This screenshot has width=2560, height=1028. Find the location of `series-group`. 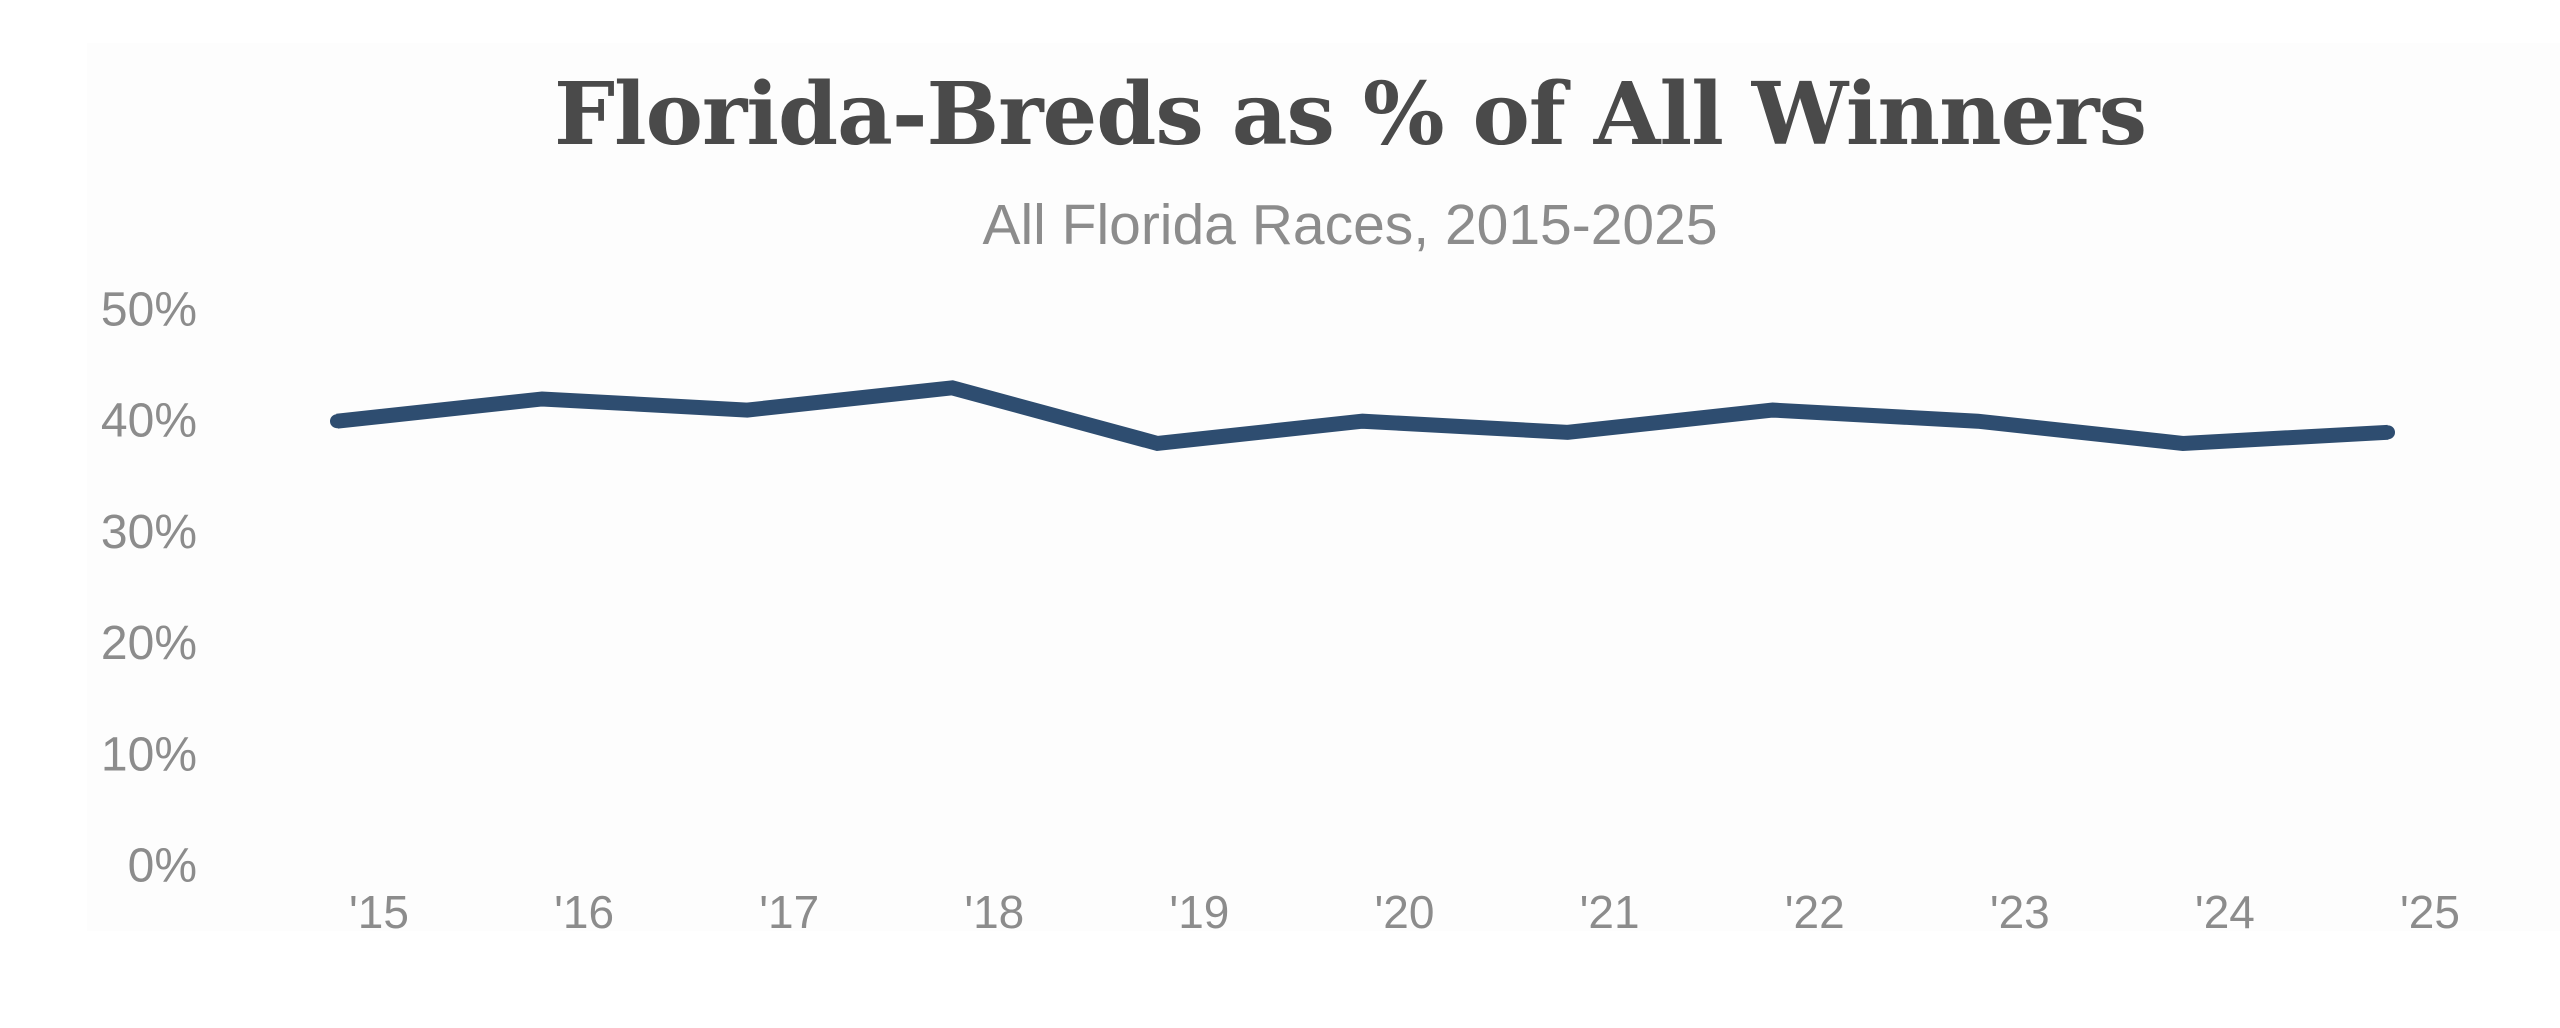

series-group is located at coordinates (1362, 416).